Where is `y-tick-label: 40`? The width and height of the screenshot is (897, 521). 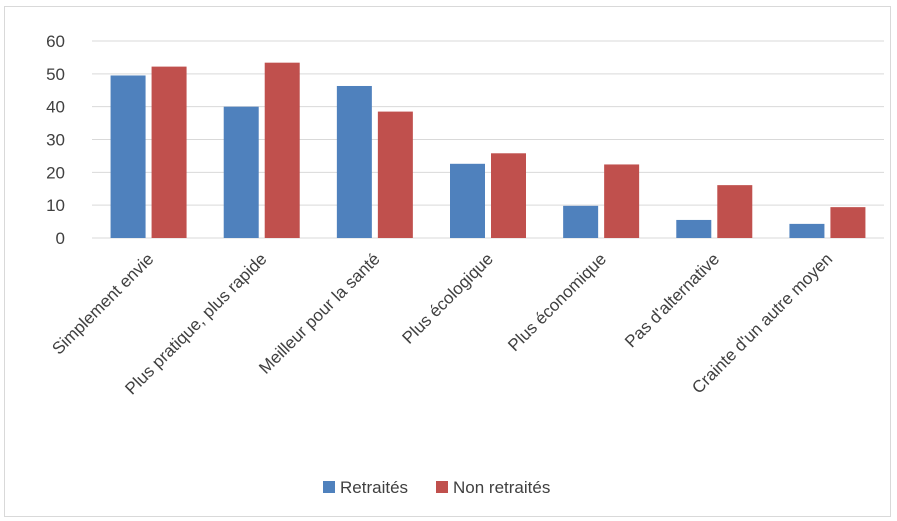
y-tick-label: 40 is located at coordinates (55, 107).